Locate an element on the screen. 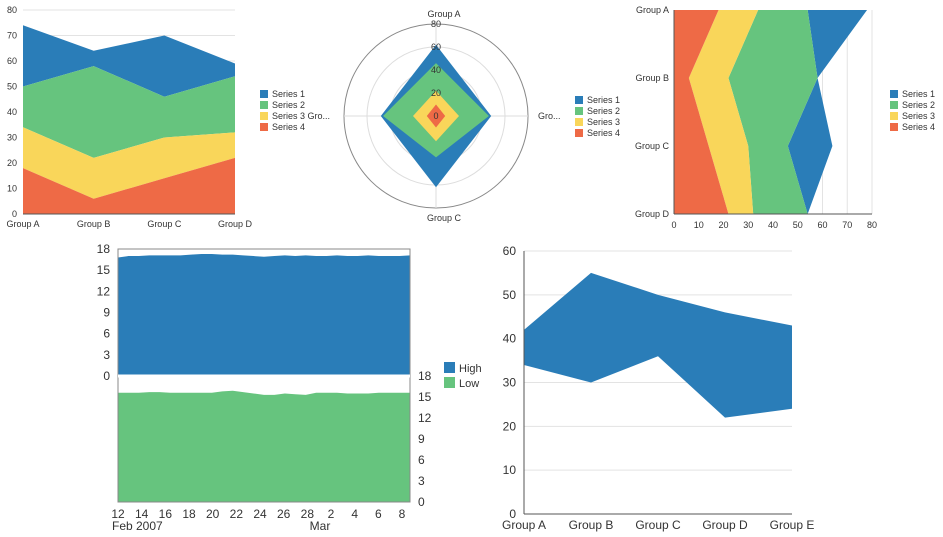 The image size is (943, 537). area-high is located at coordinates (264, 314).